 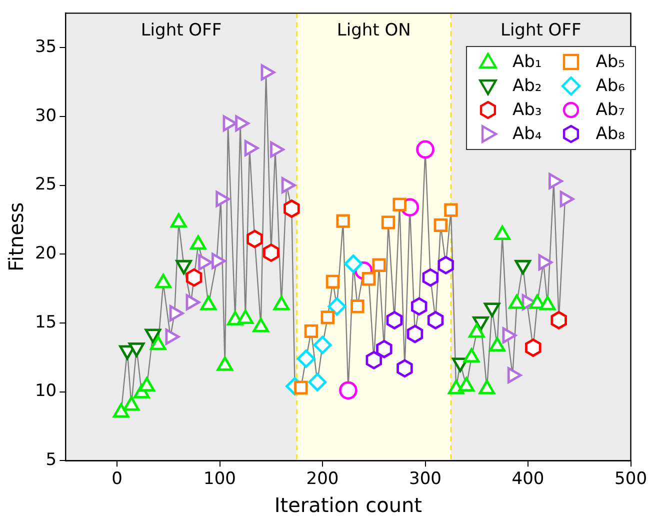 What do you see at coordinates (425, 479) in the screenshot?
I see `x-tick-label: 300` at bounding box center [425, 479].